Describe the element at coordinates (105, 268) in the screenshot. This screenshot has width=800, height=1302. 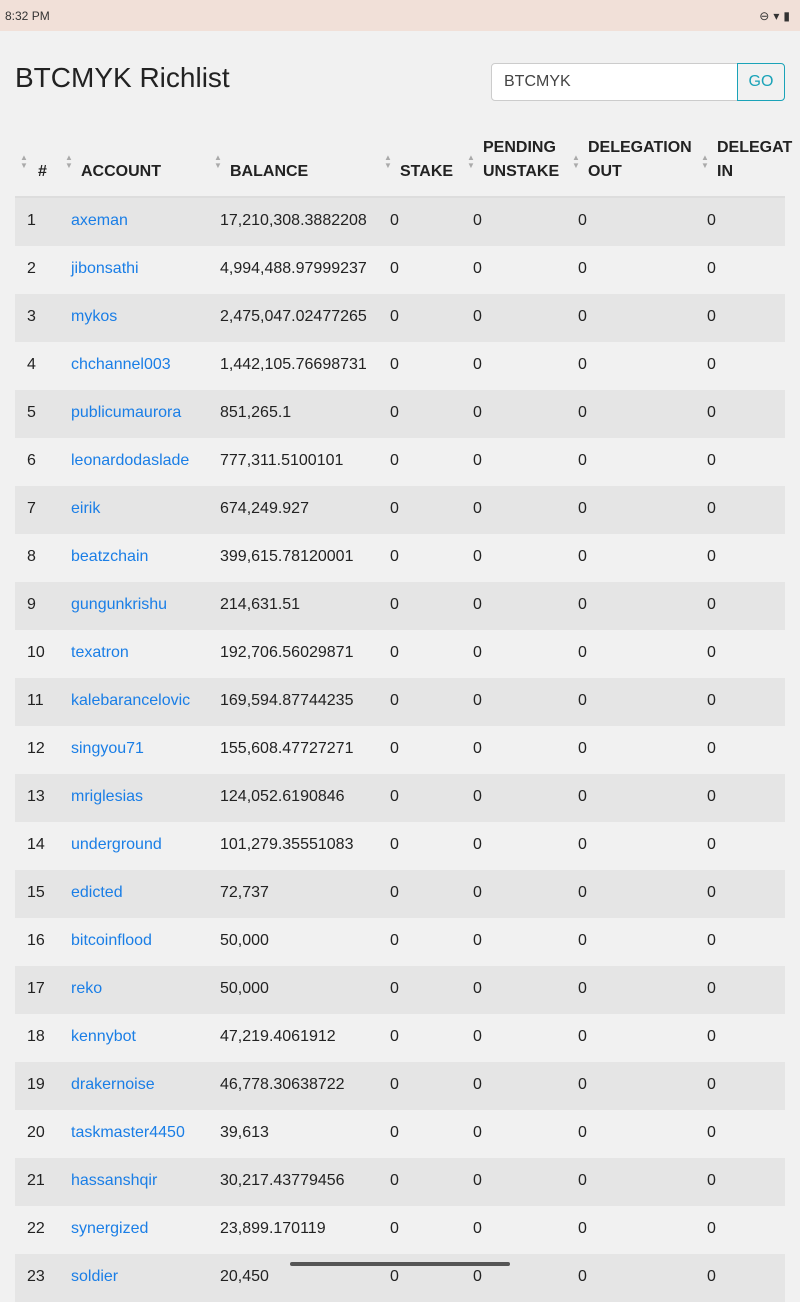
I see `account-link: jibonsathi` at that location.